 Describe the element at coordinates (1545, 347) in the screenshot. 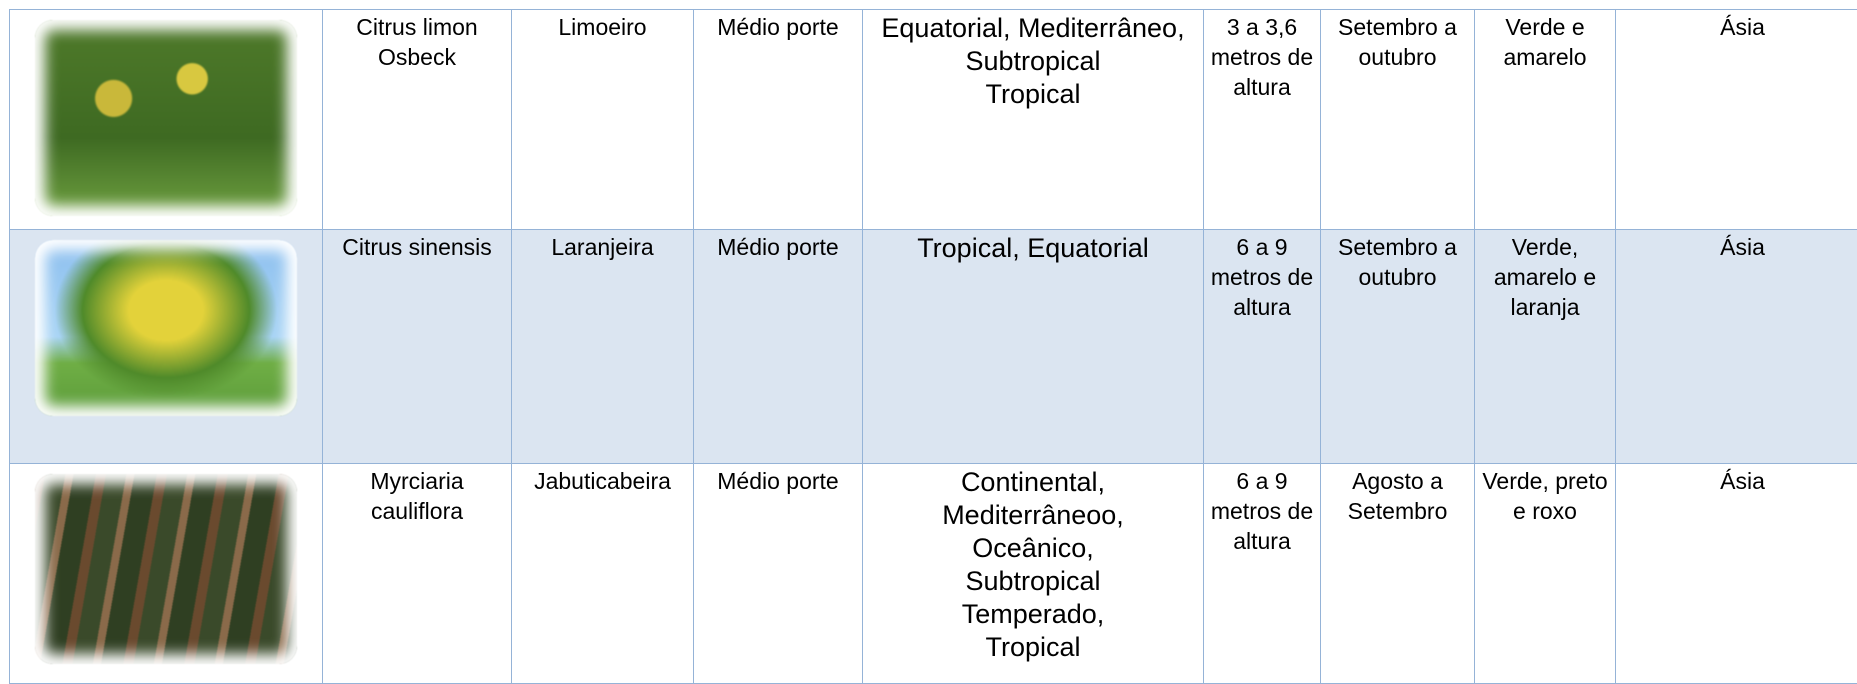

I see `table-cell: Verde, amarelo e laranja` at that location.